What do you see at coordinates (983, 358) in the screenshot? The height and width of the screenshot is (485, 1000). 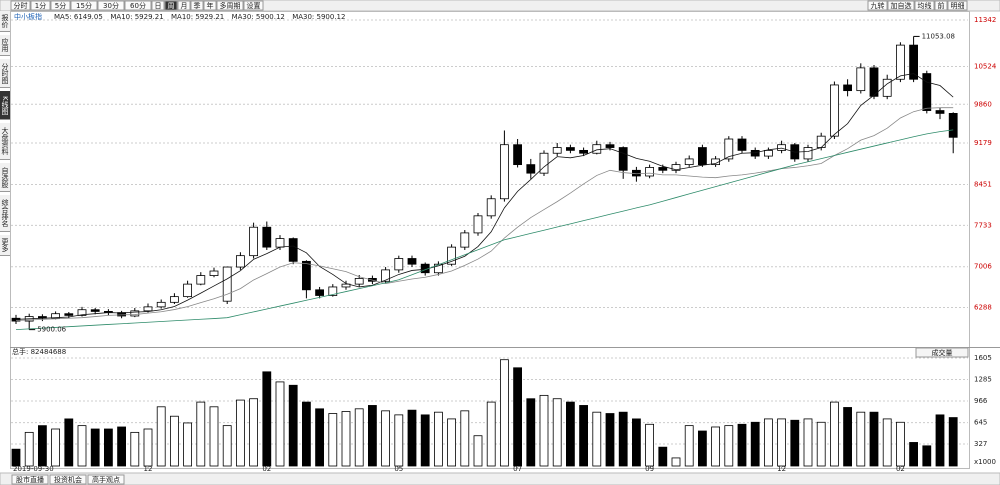 I see `volume-tick-label: 1605` at bounding box center [983, 358].